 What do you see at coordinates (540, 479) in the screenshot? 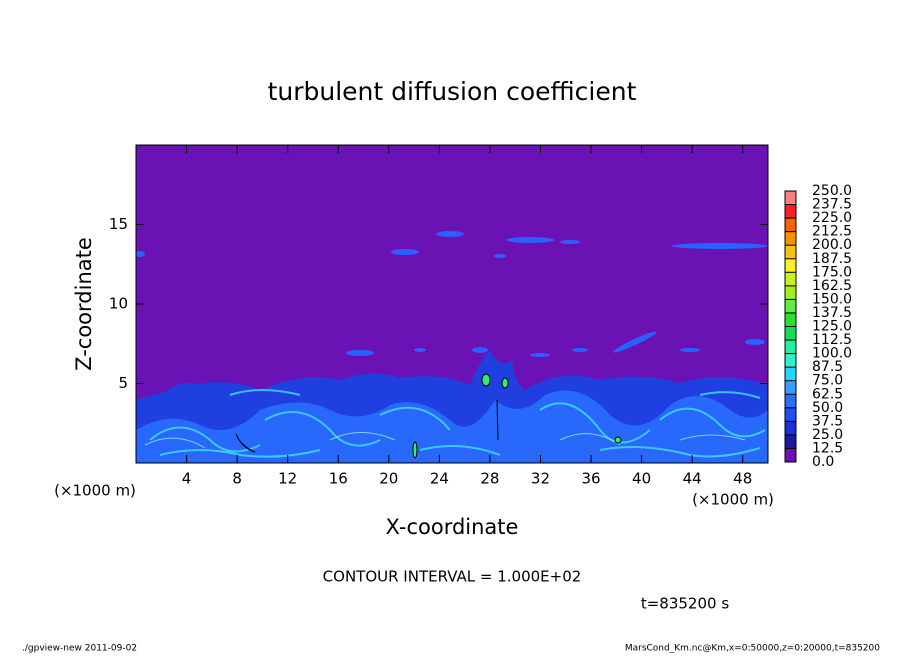
I see `x-tick-label: 32` at bounding box center [540, 479].